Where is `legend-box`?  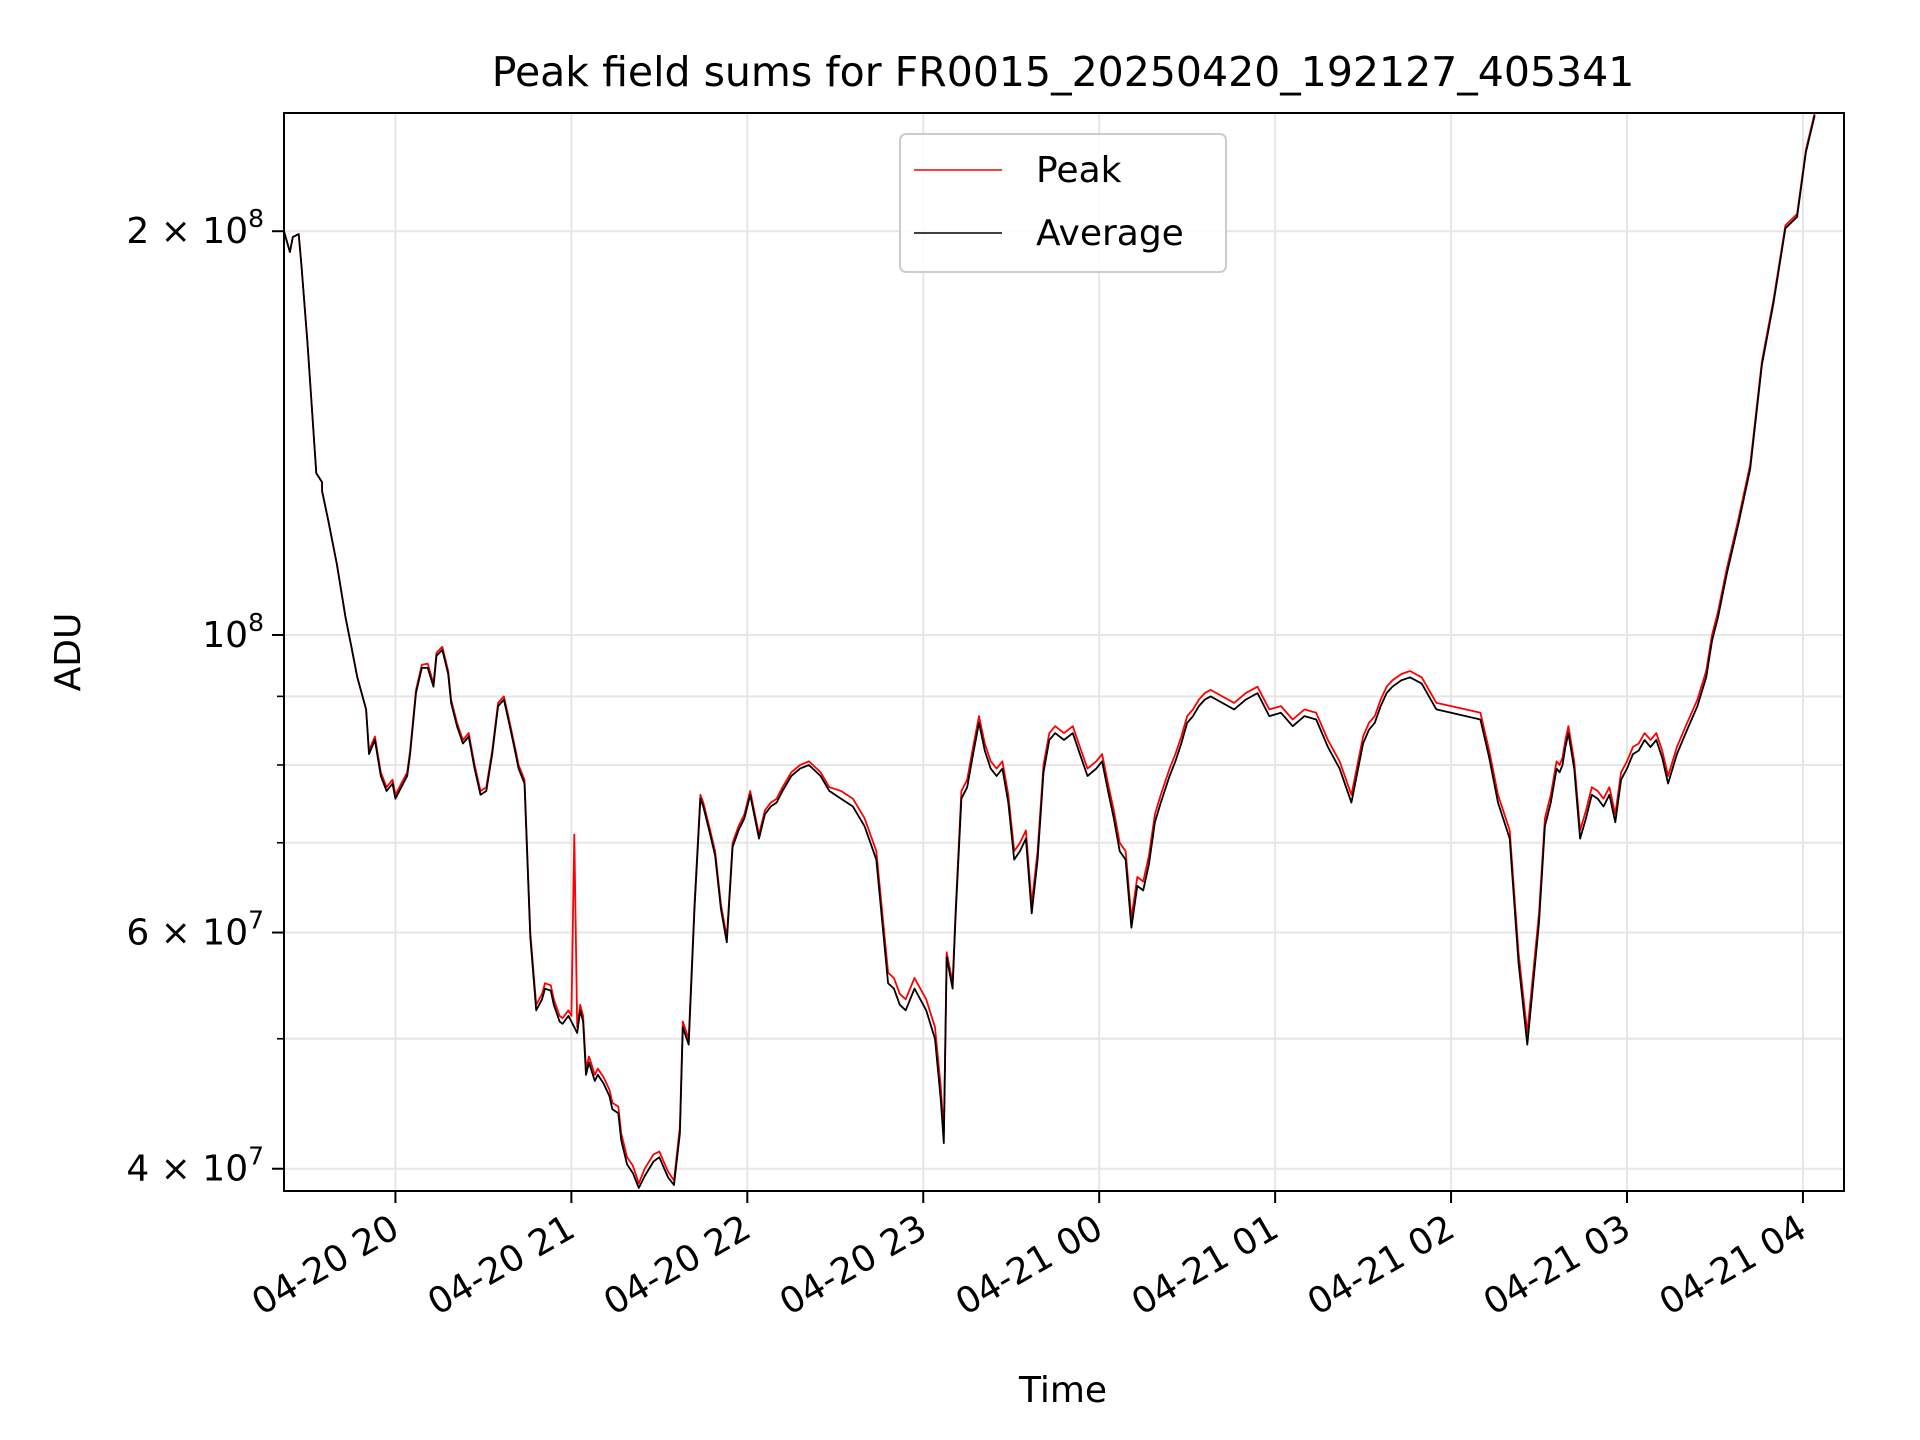
legend-box is located at coordinates (1063, 203).